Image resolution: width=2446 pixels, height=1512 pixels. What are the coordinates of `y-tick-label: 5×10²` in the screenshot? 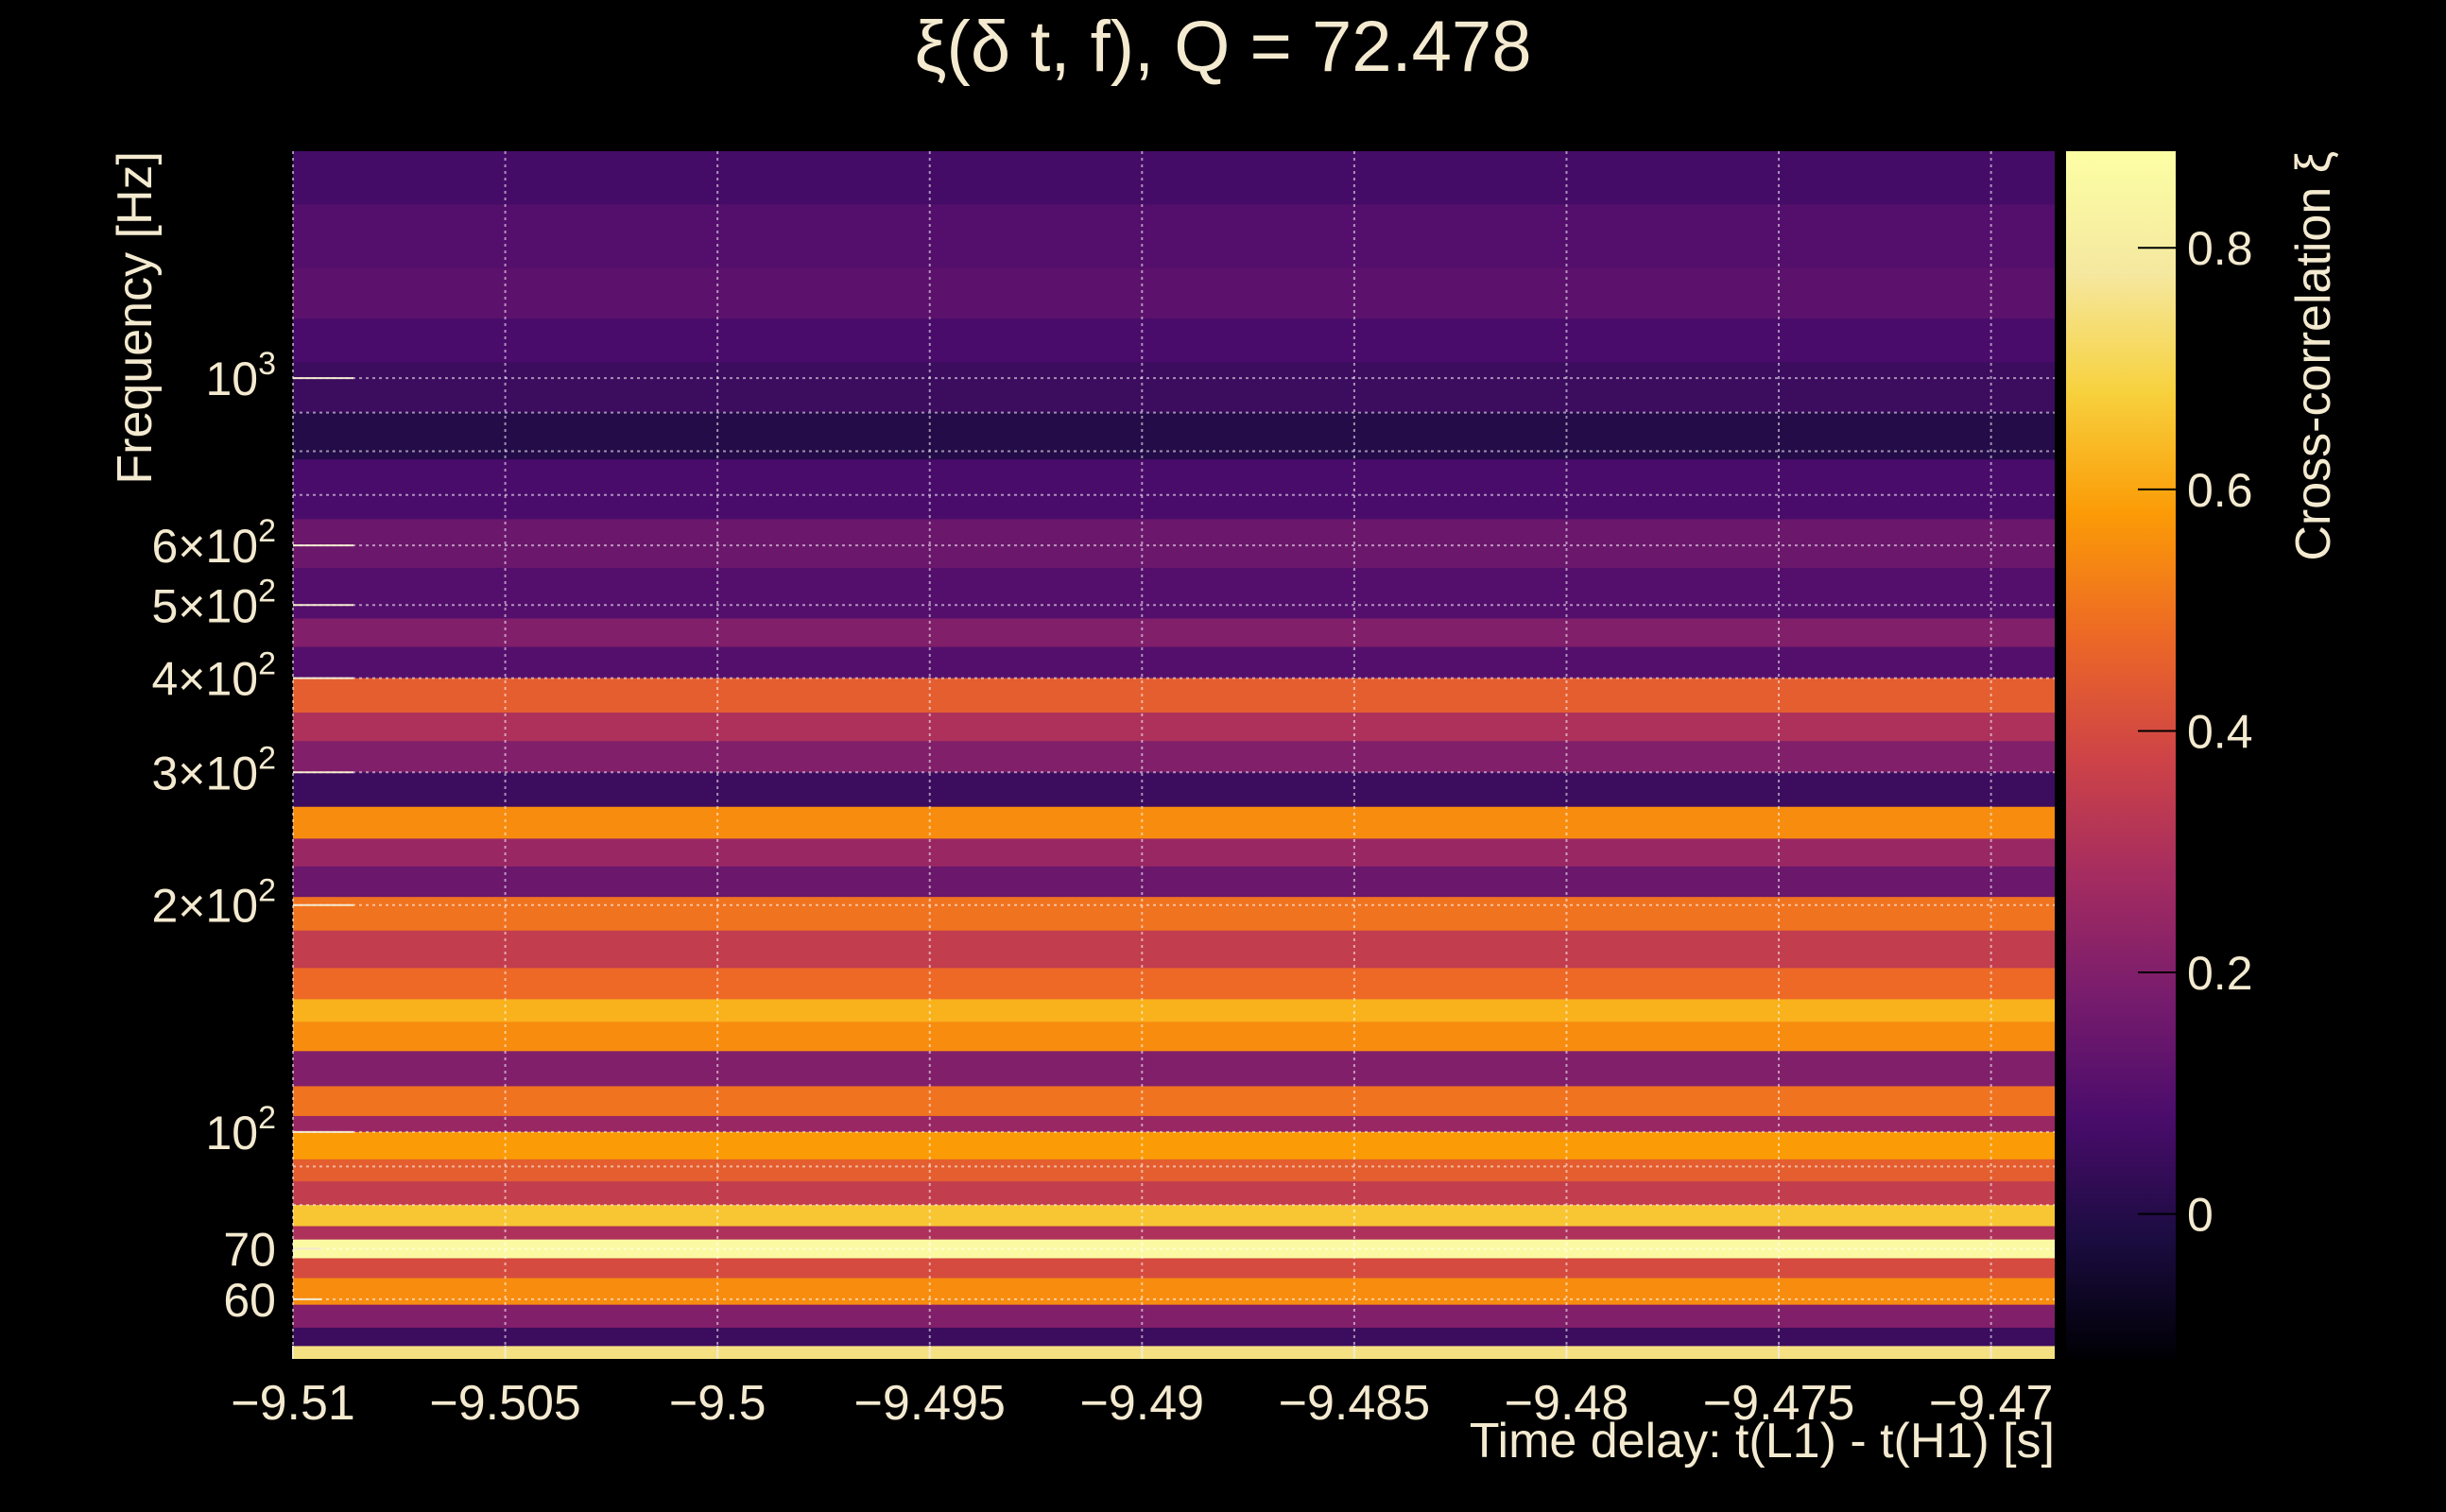 It's located at (213, 602).